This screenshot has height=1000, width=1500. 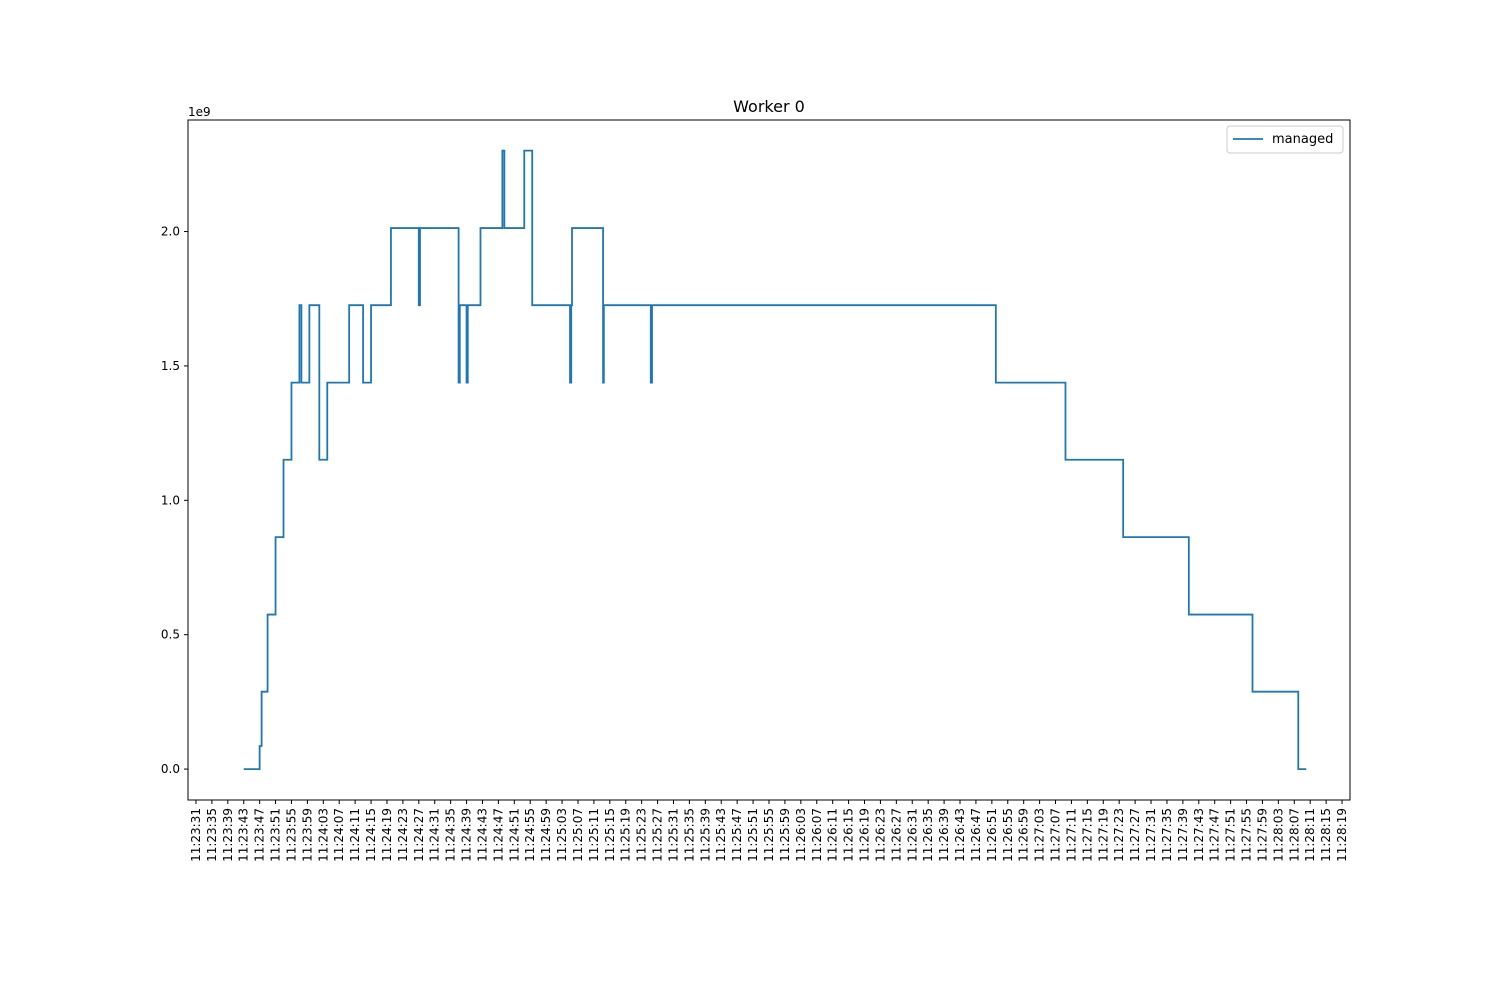 What do you see at coordinates (514, 835) in the screenshot?
I see `x-tick-label: 11:24:51` at bounding box center [514, 835].